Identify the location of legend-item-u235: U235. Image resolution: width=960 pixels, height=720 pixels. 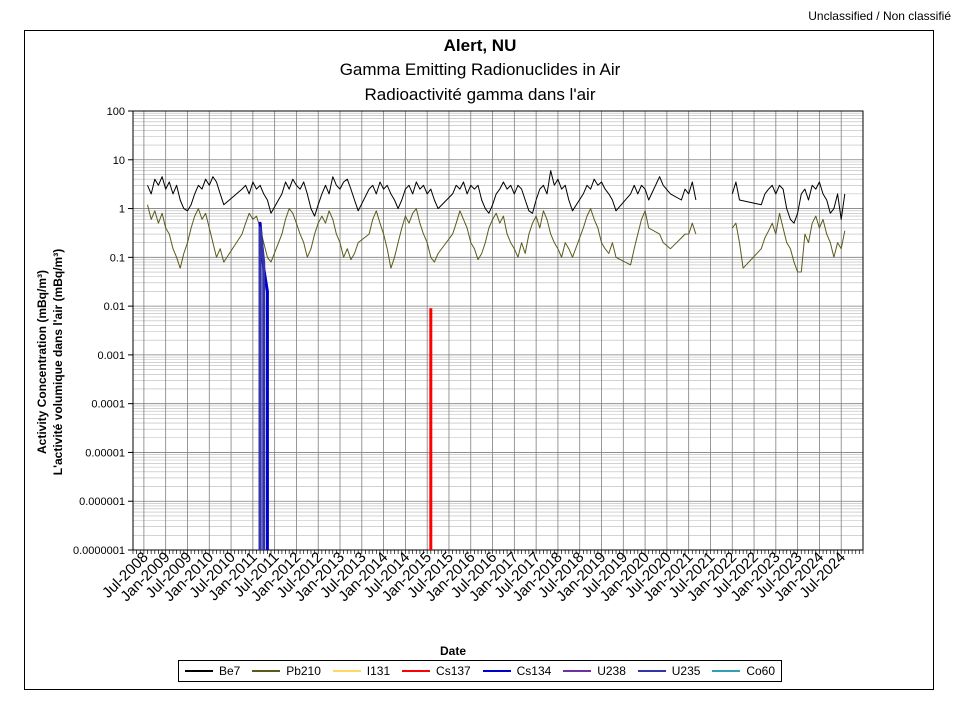
(669, 671).